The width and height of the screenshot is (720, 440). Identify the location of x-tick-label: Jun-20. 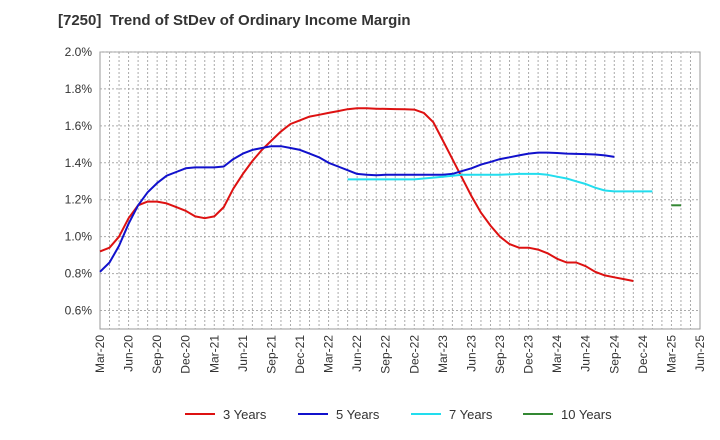
(129, 353).